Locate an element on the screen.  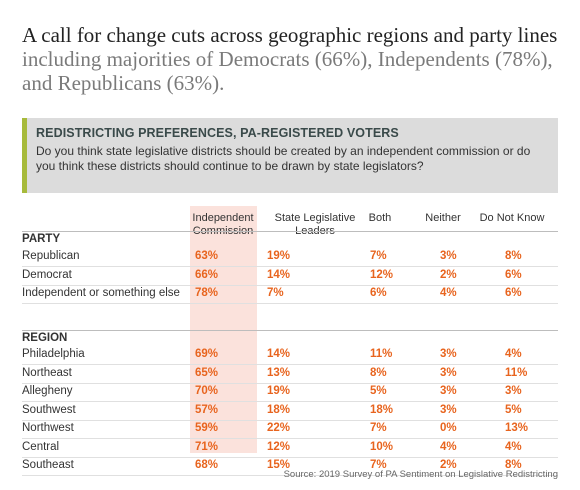
column-header-0: Independent Commission is located at coordinates (223, 224).